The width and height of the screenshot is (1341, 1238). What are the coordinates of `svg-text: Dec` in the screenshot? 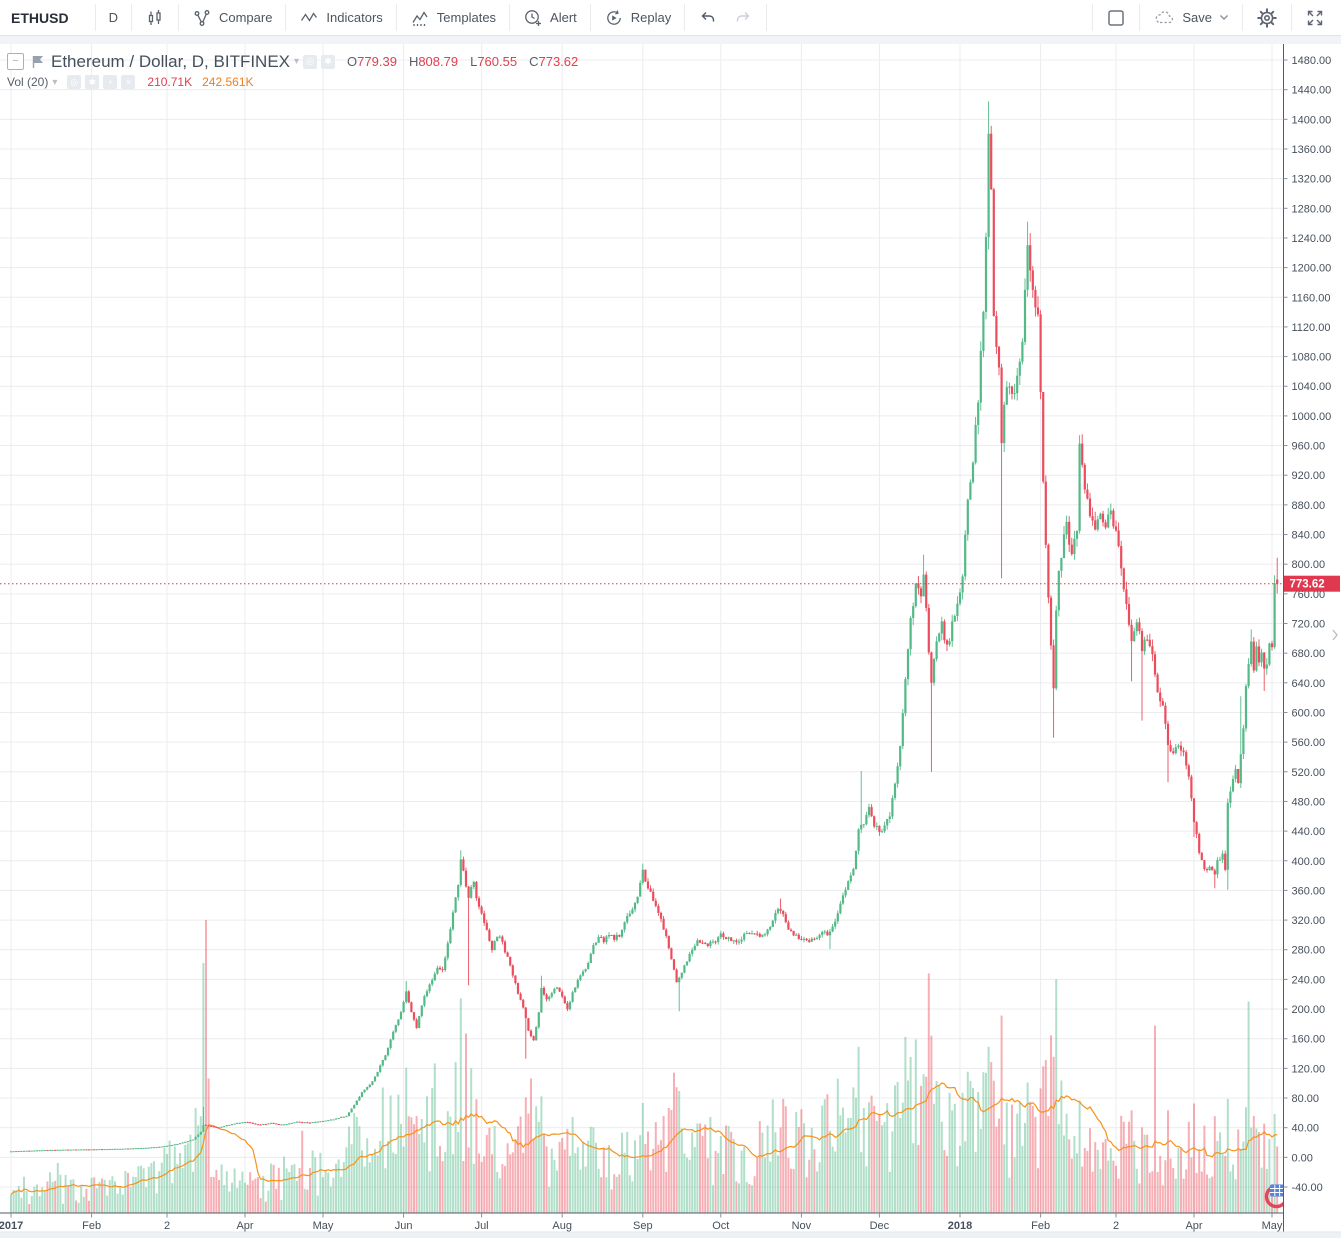 It's located at (880, 1226).